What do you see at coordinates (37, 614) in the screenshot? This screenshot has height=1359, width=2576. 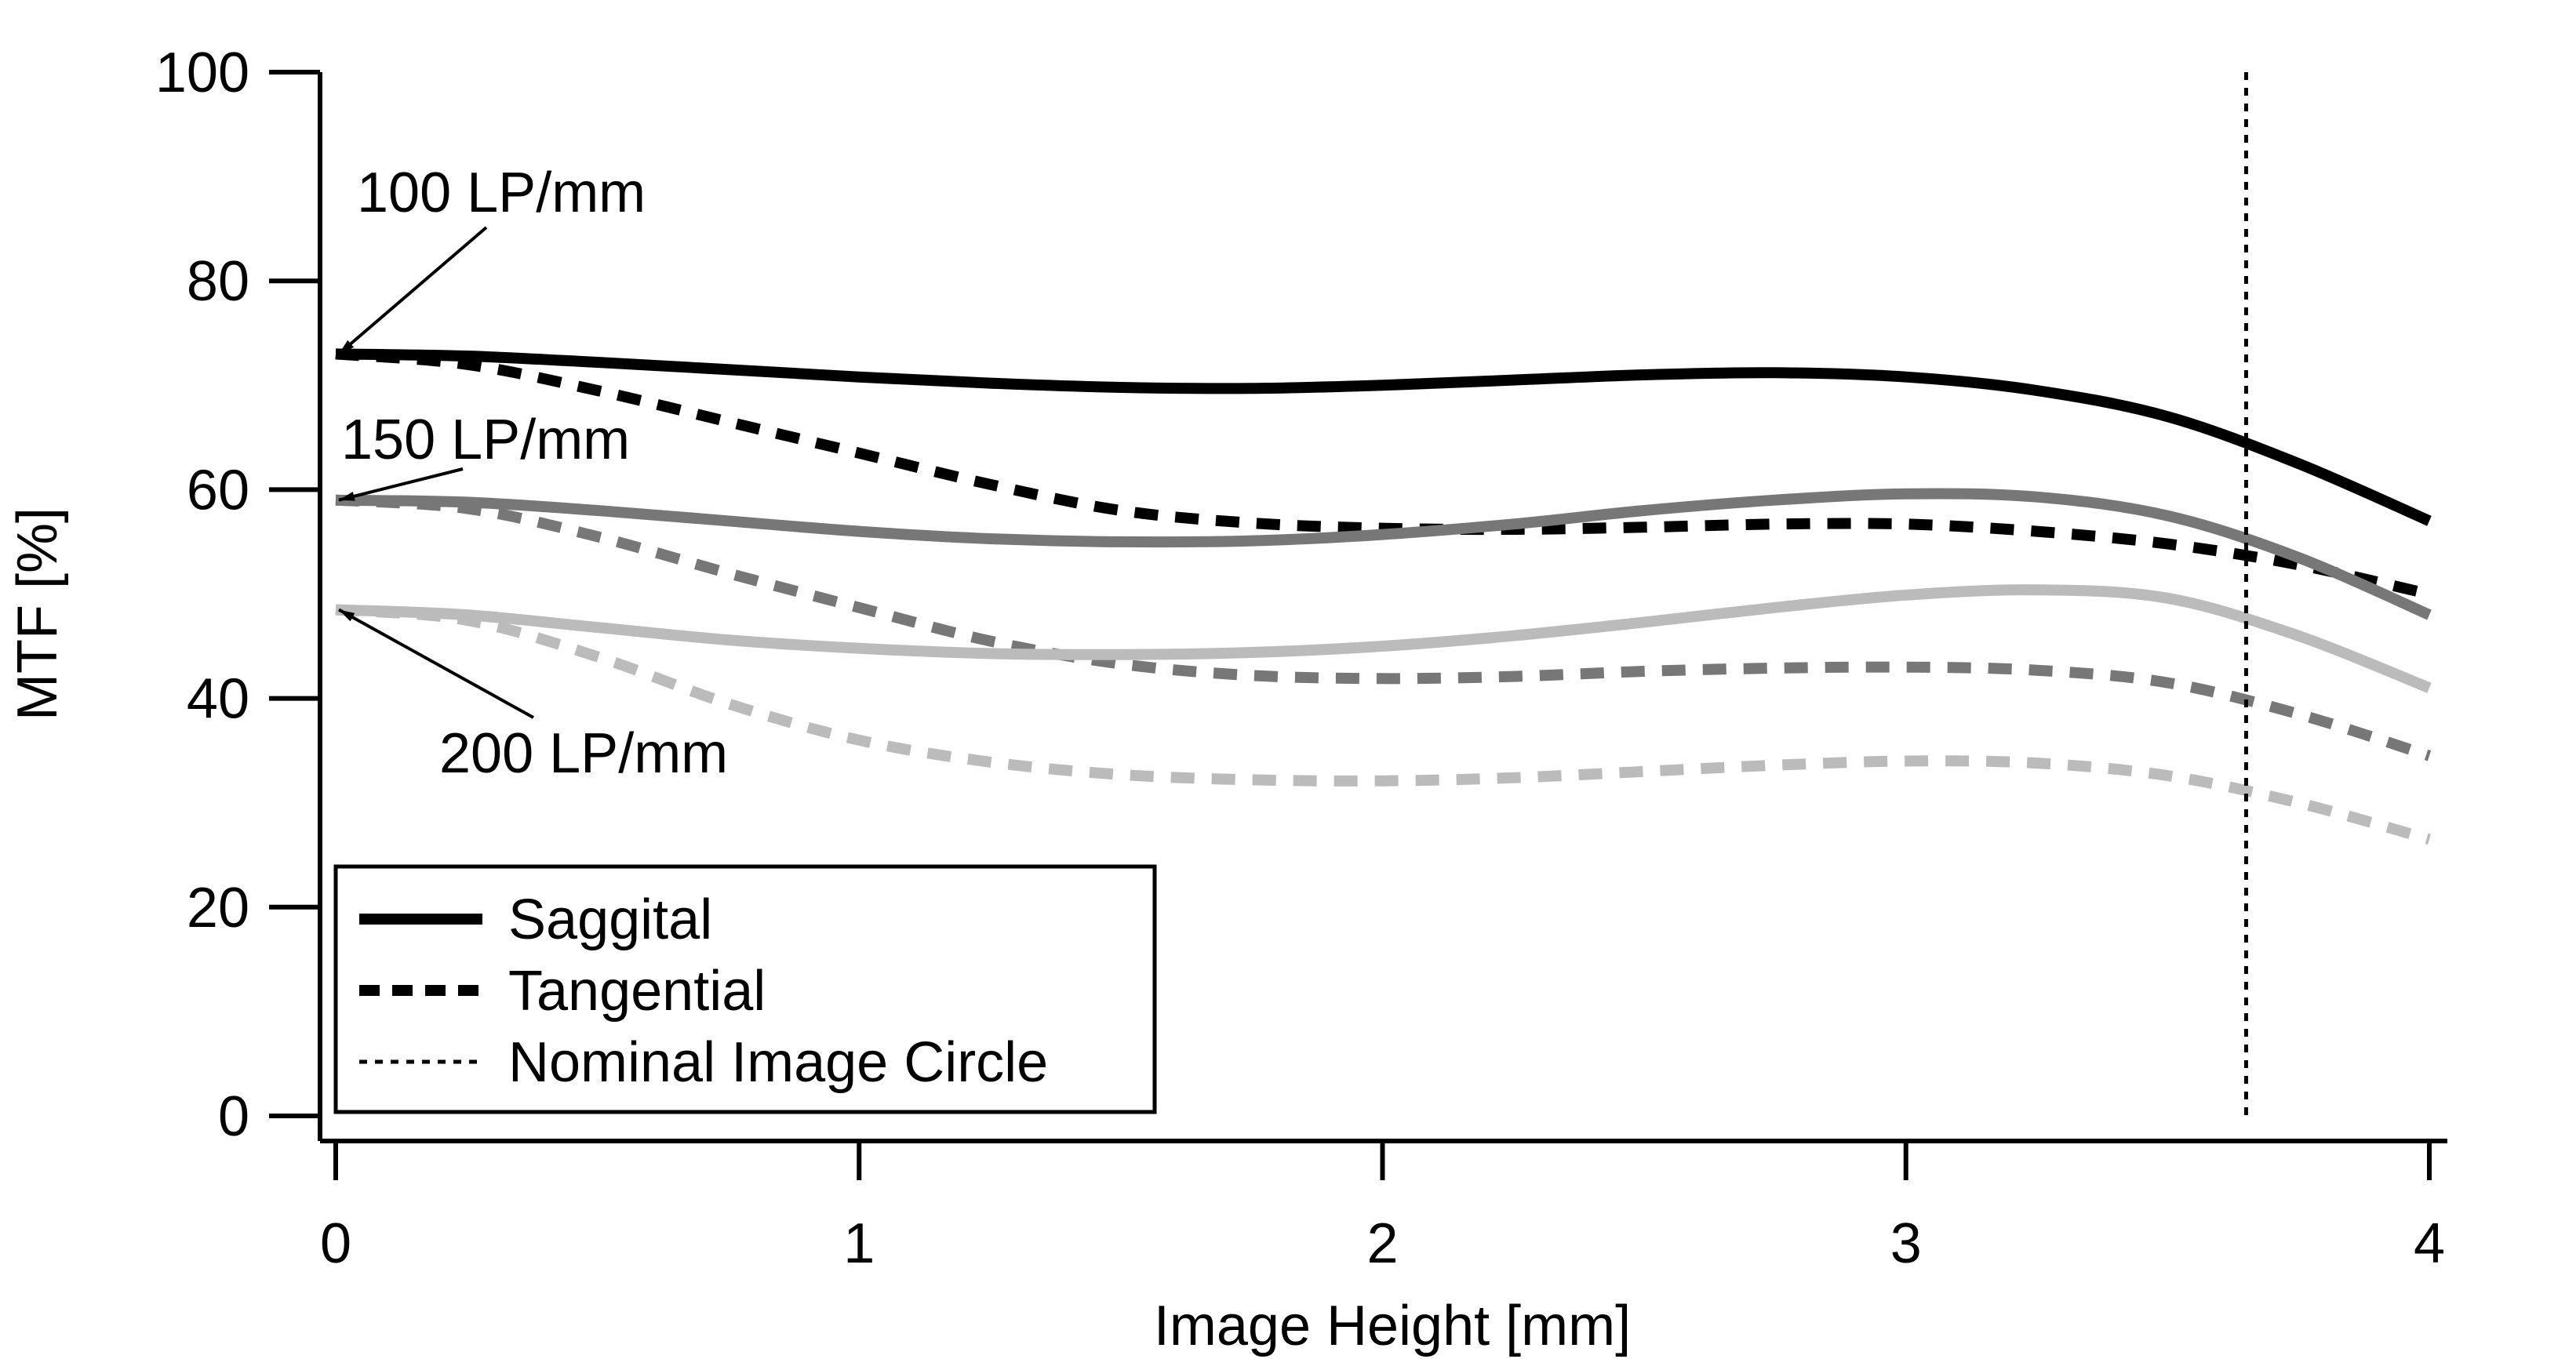 I see `y-axis-title: MTF [%]` at bounding box center [37, 614].